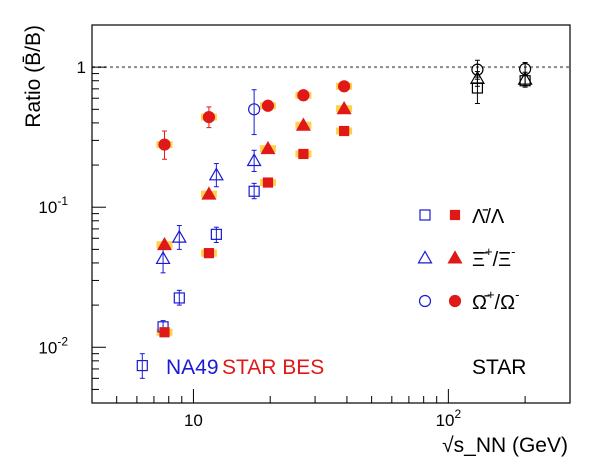  I want to click on experiment-label: NA49, so click(192, 367).